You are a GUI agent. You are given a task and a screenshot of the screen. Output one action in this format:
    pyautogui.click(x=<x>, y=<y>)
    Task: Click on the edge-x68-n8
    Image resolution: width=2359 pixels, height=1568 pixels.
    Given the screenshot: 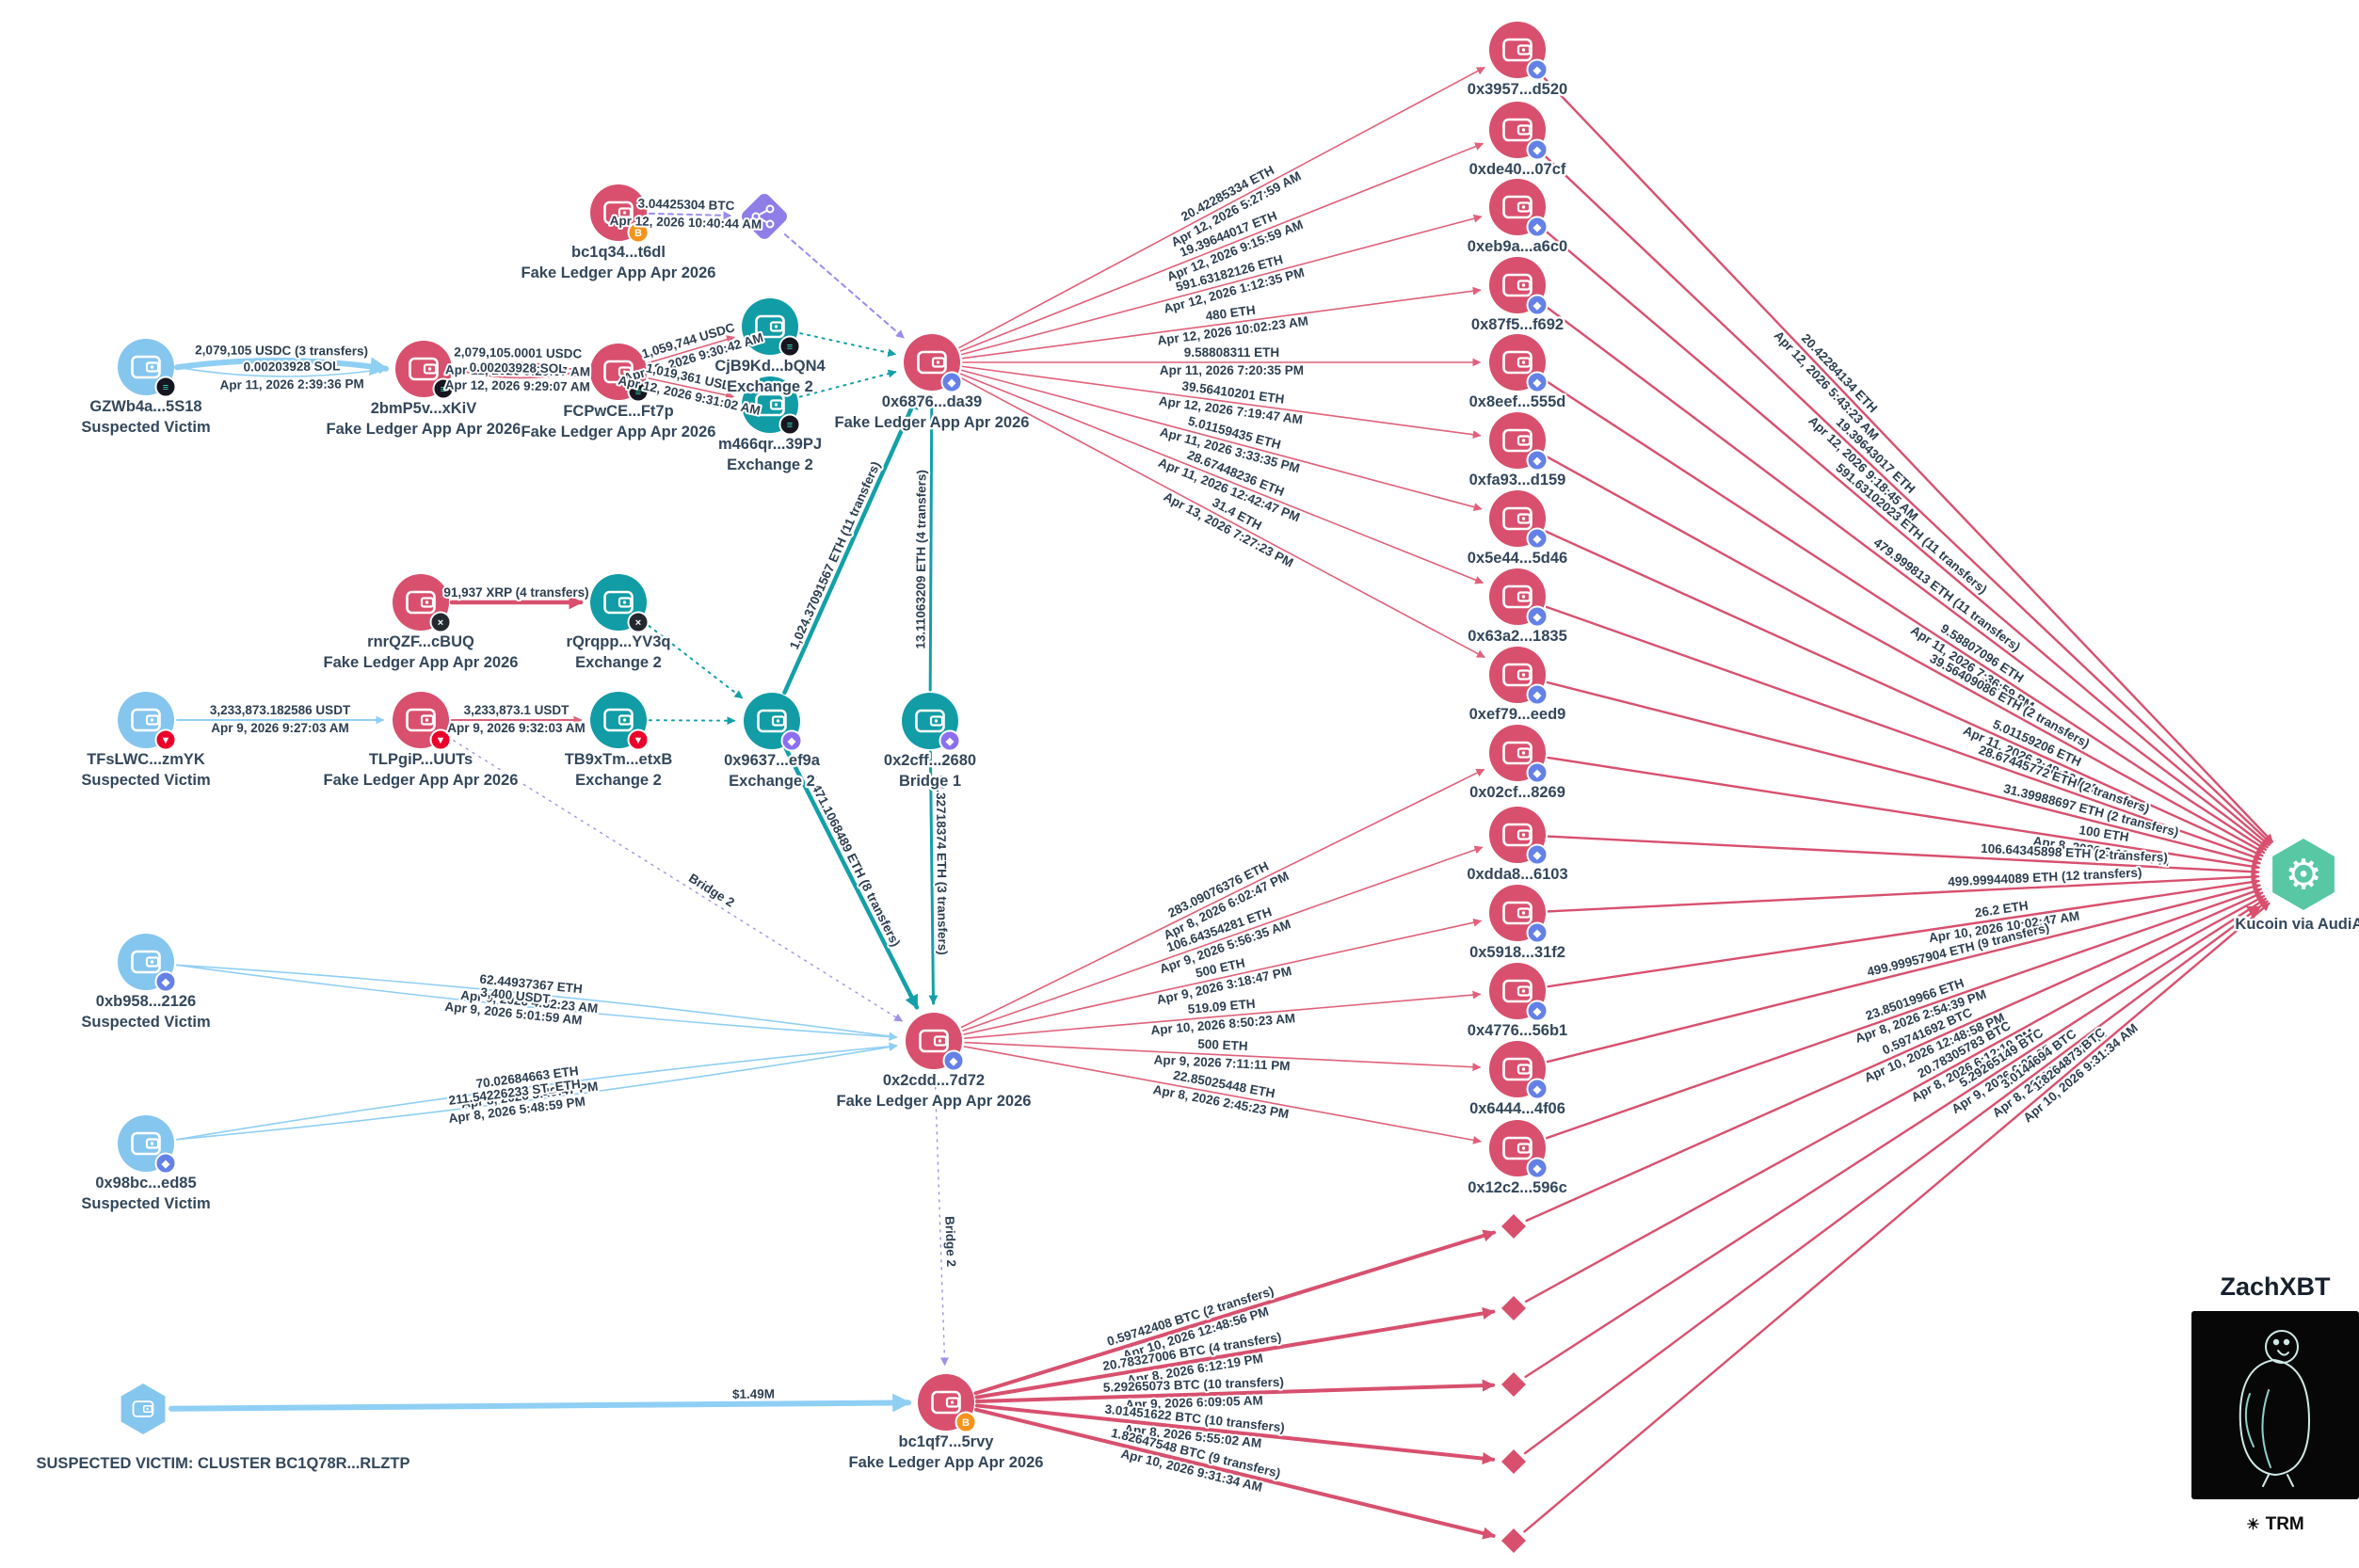 What is the action you would take?
    pyautogui.click(x=1222, y=517)
    